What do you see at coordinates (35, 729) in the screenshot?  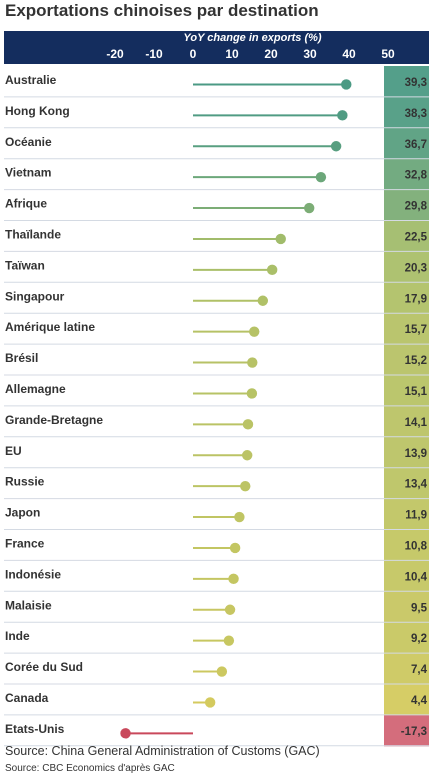 I see `category-label: Etats-Unis` at bounding box center [35, 729].